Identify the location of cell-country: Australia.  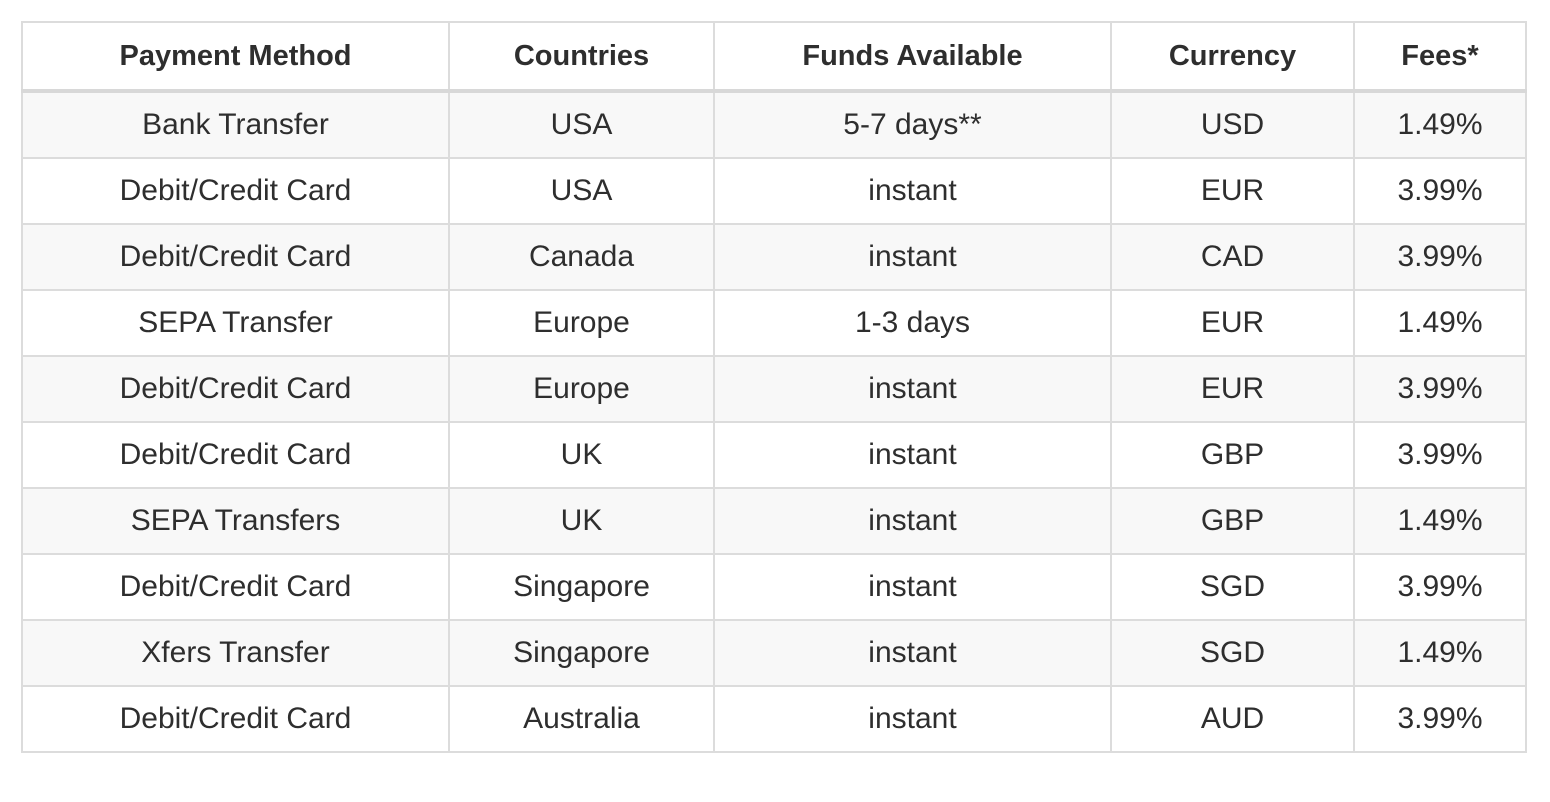
(581, 719).